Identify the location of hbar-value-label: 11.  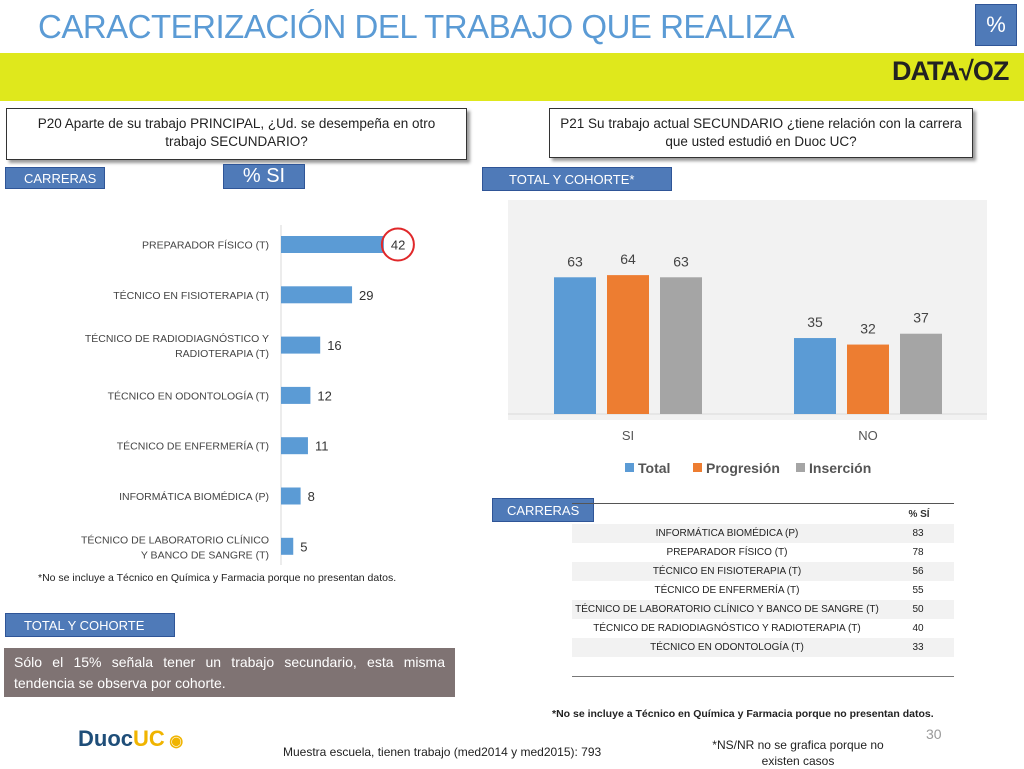
(322, 446).